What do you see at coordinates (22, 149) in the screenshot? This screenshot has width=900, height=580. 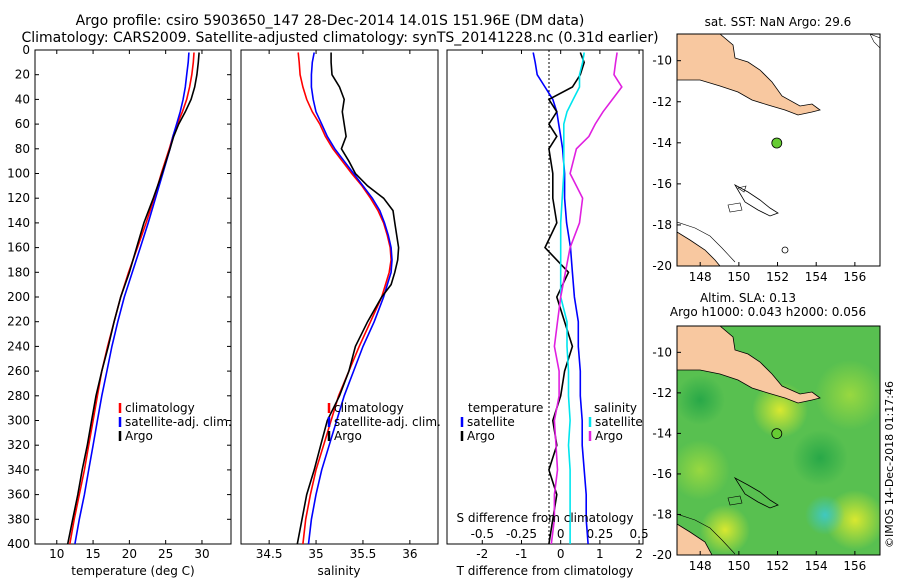 I see `depth-tick-label: 80` at bounding box center [22, 149].